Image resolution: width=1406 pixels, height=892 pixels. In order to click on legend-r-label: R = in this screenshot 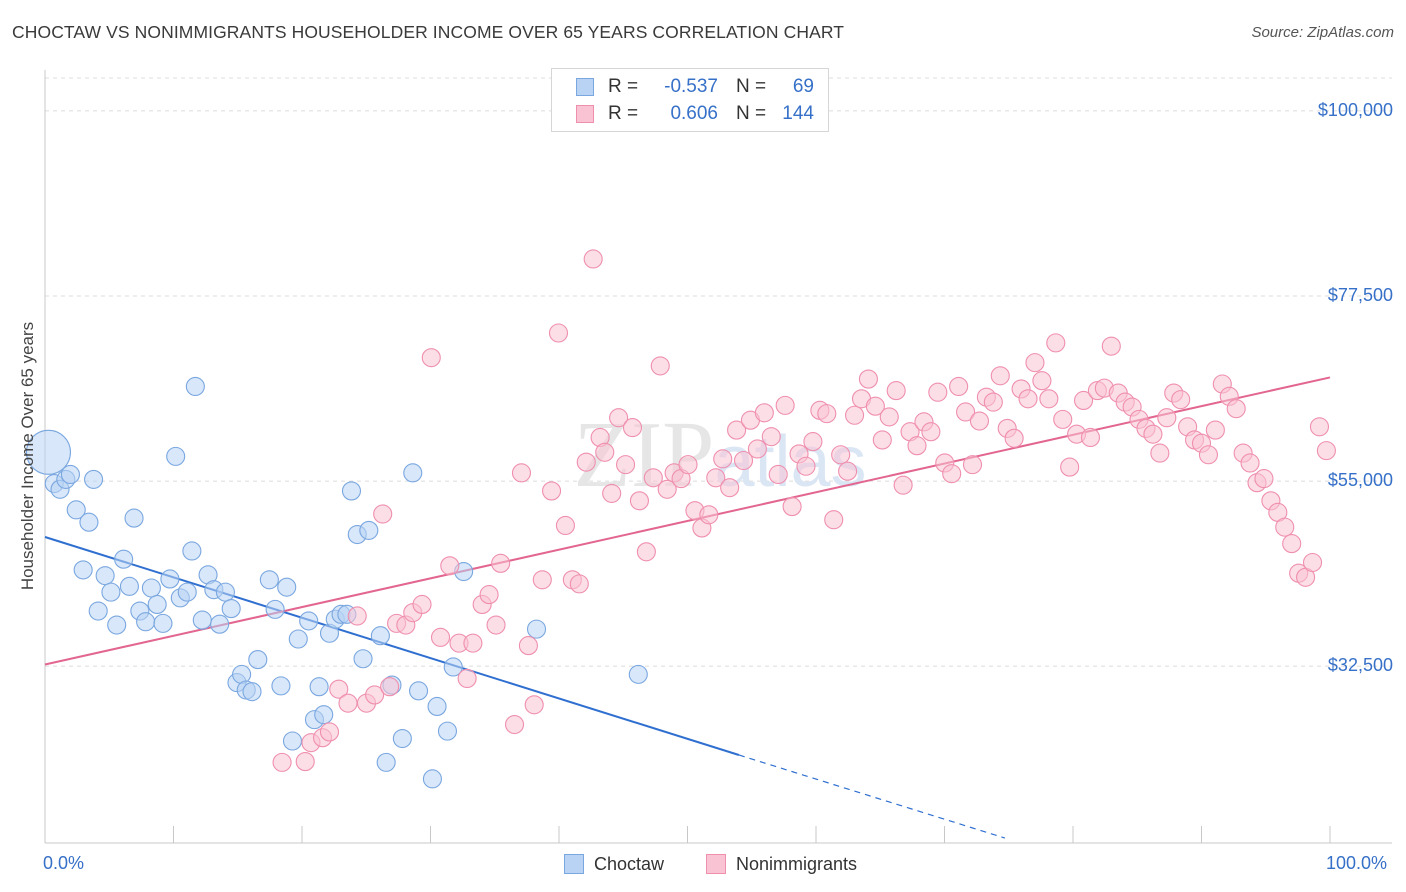, I will do `click(623, 113)`.